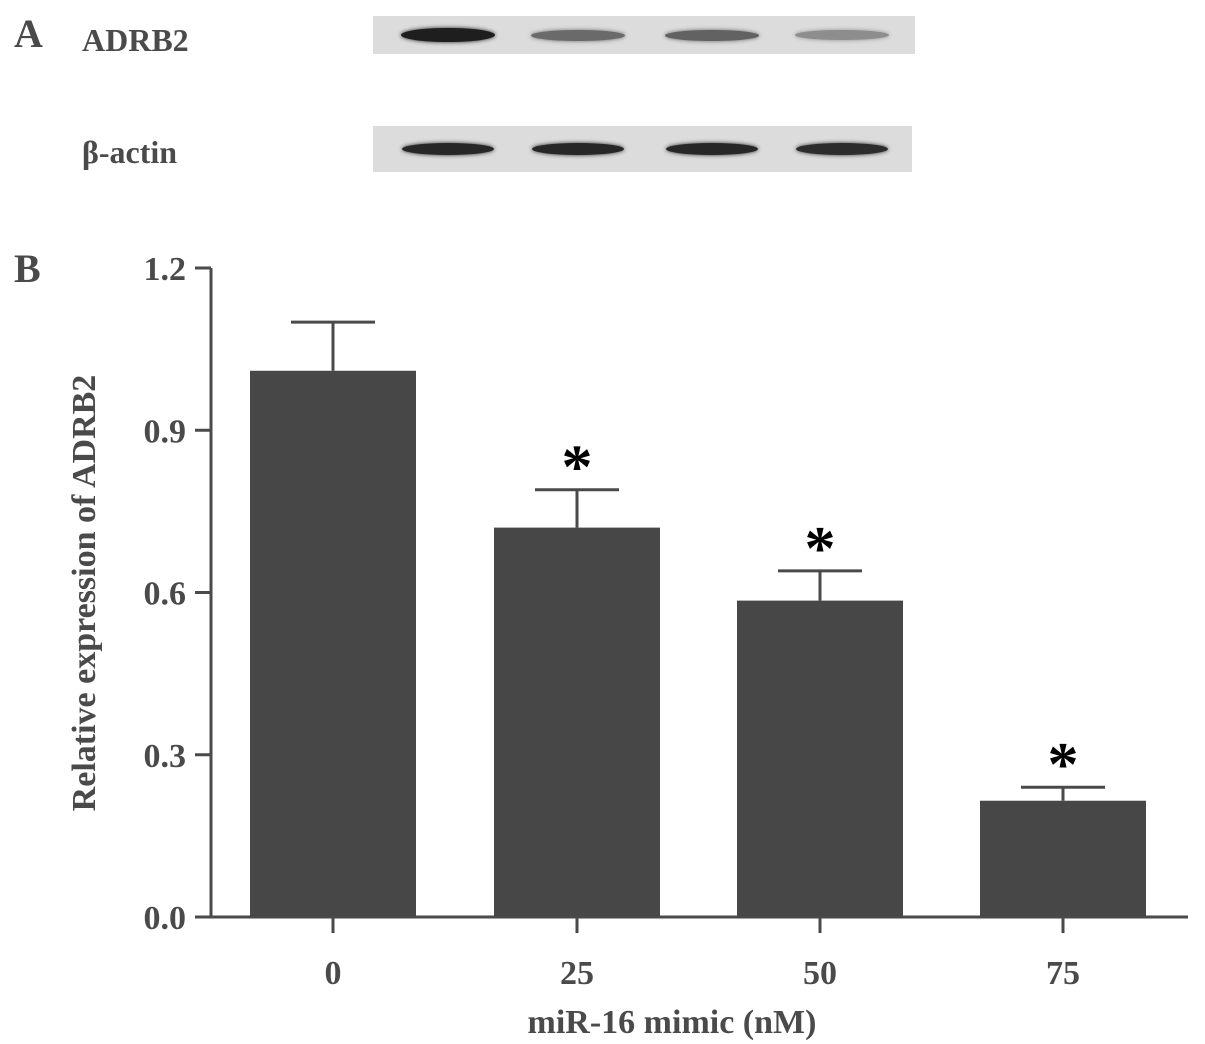 Image resolution: width=1205 pixels, height=1044 pixels. Describe the element at coordinates (84, 593) in the screenshot. I see `y-axis-label: Relative expression of ADRB2` at that location.